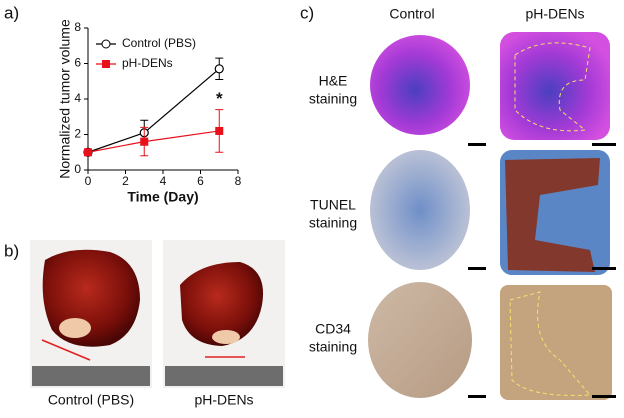 The height and width of the screenshot is (418, 624). Describe the element at coordinates (147, 63) in the screenshot. I see `legend-label: pH-DENs` at that location.